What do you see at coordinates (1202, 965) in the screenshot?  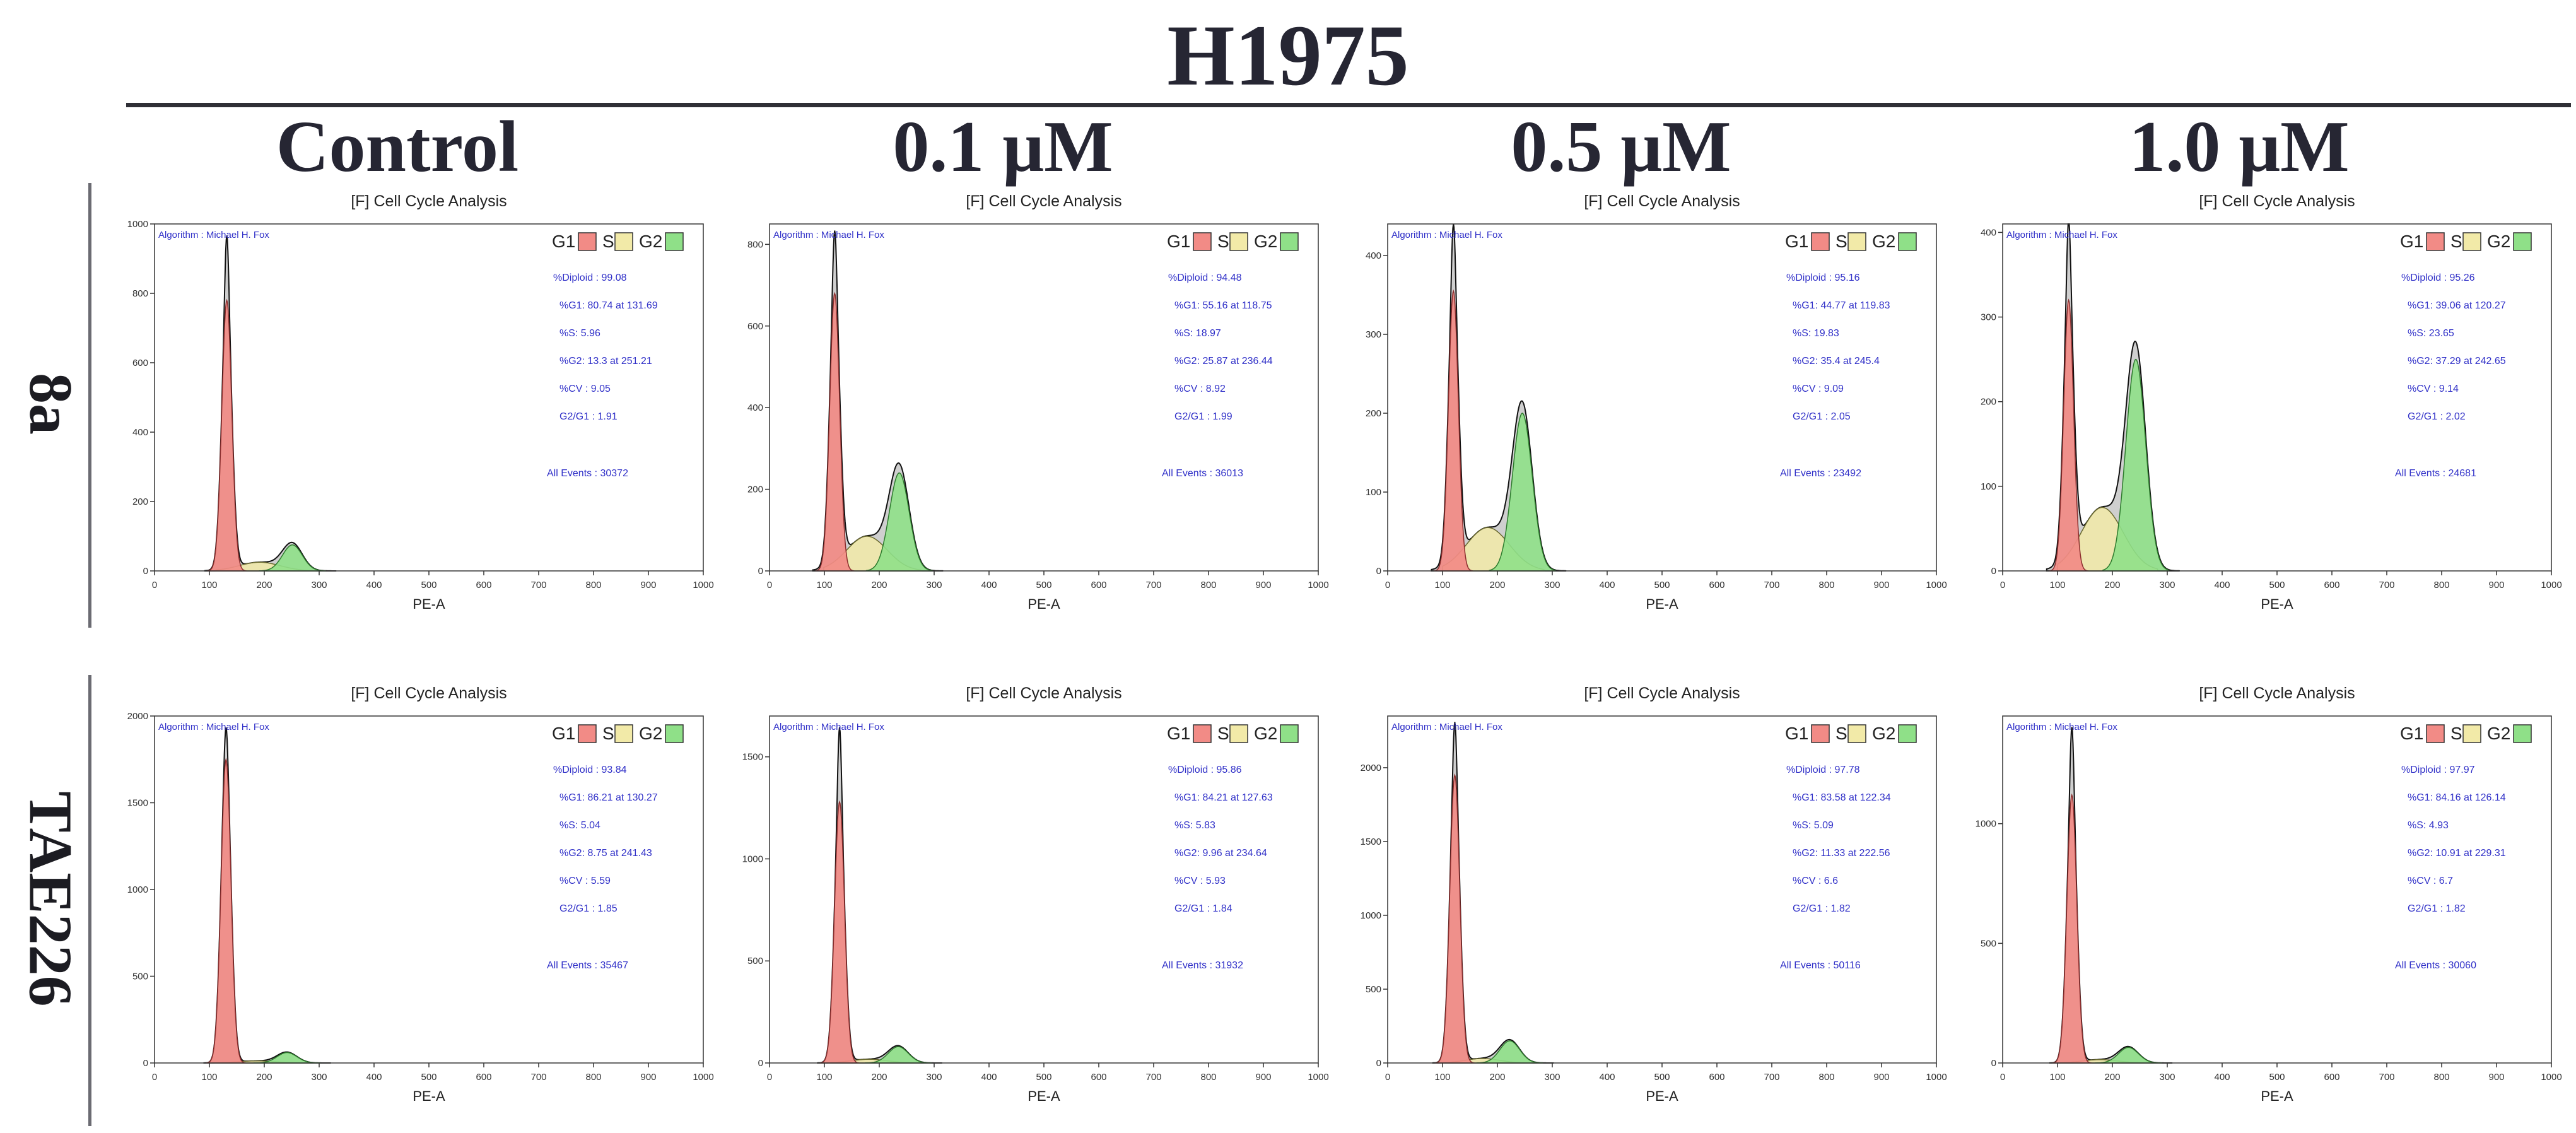 I see `all-events-label: All Events : 31932` at bounding box center [1202, 965].